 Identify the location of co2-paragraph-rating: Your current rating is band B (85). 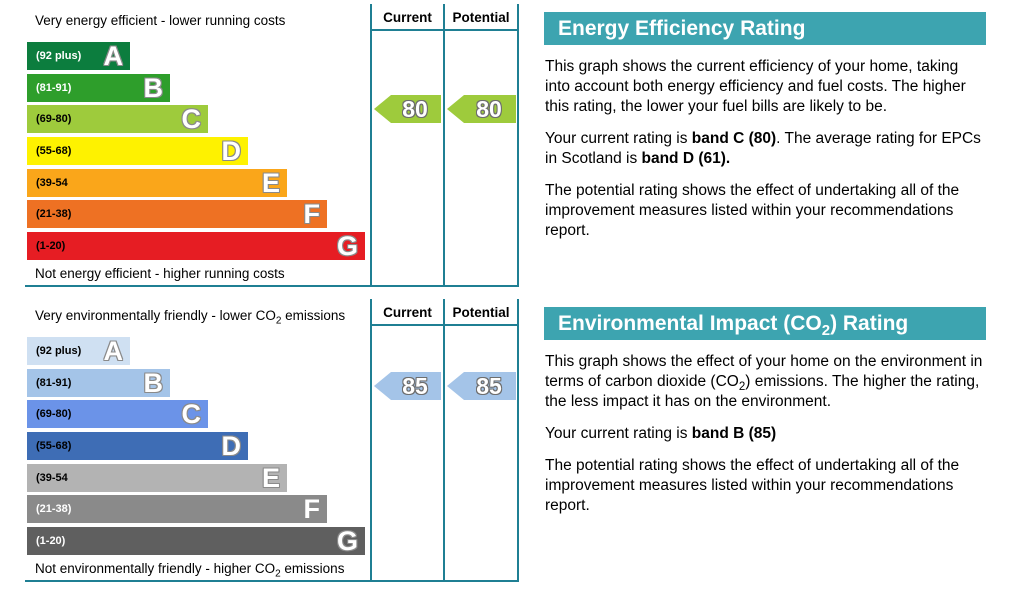
(765, 434).